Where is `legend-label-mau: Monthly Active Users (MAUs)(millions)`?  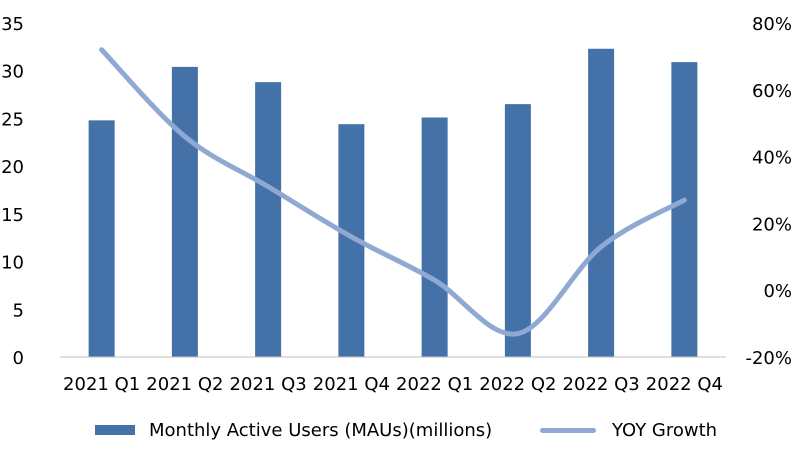 legend-label-mau: Monthly Active Users (MAUs)(millions) is located at coordinates (321, 430).